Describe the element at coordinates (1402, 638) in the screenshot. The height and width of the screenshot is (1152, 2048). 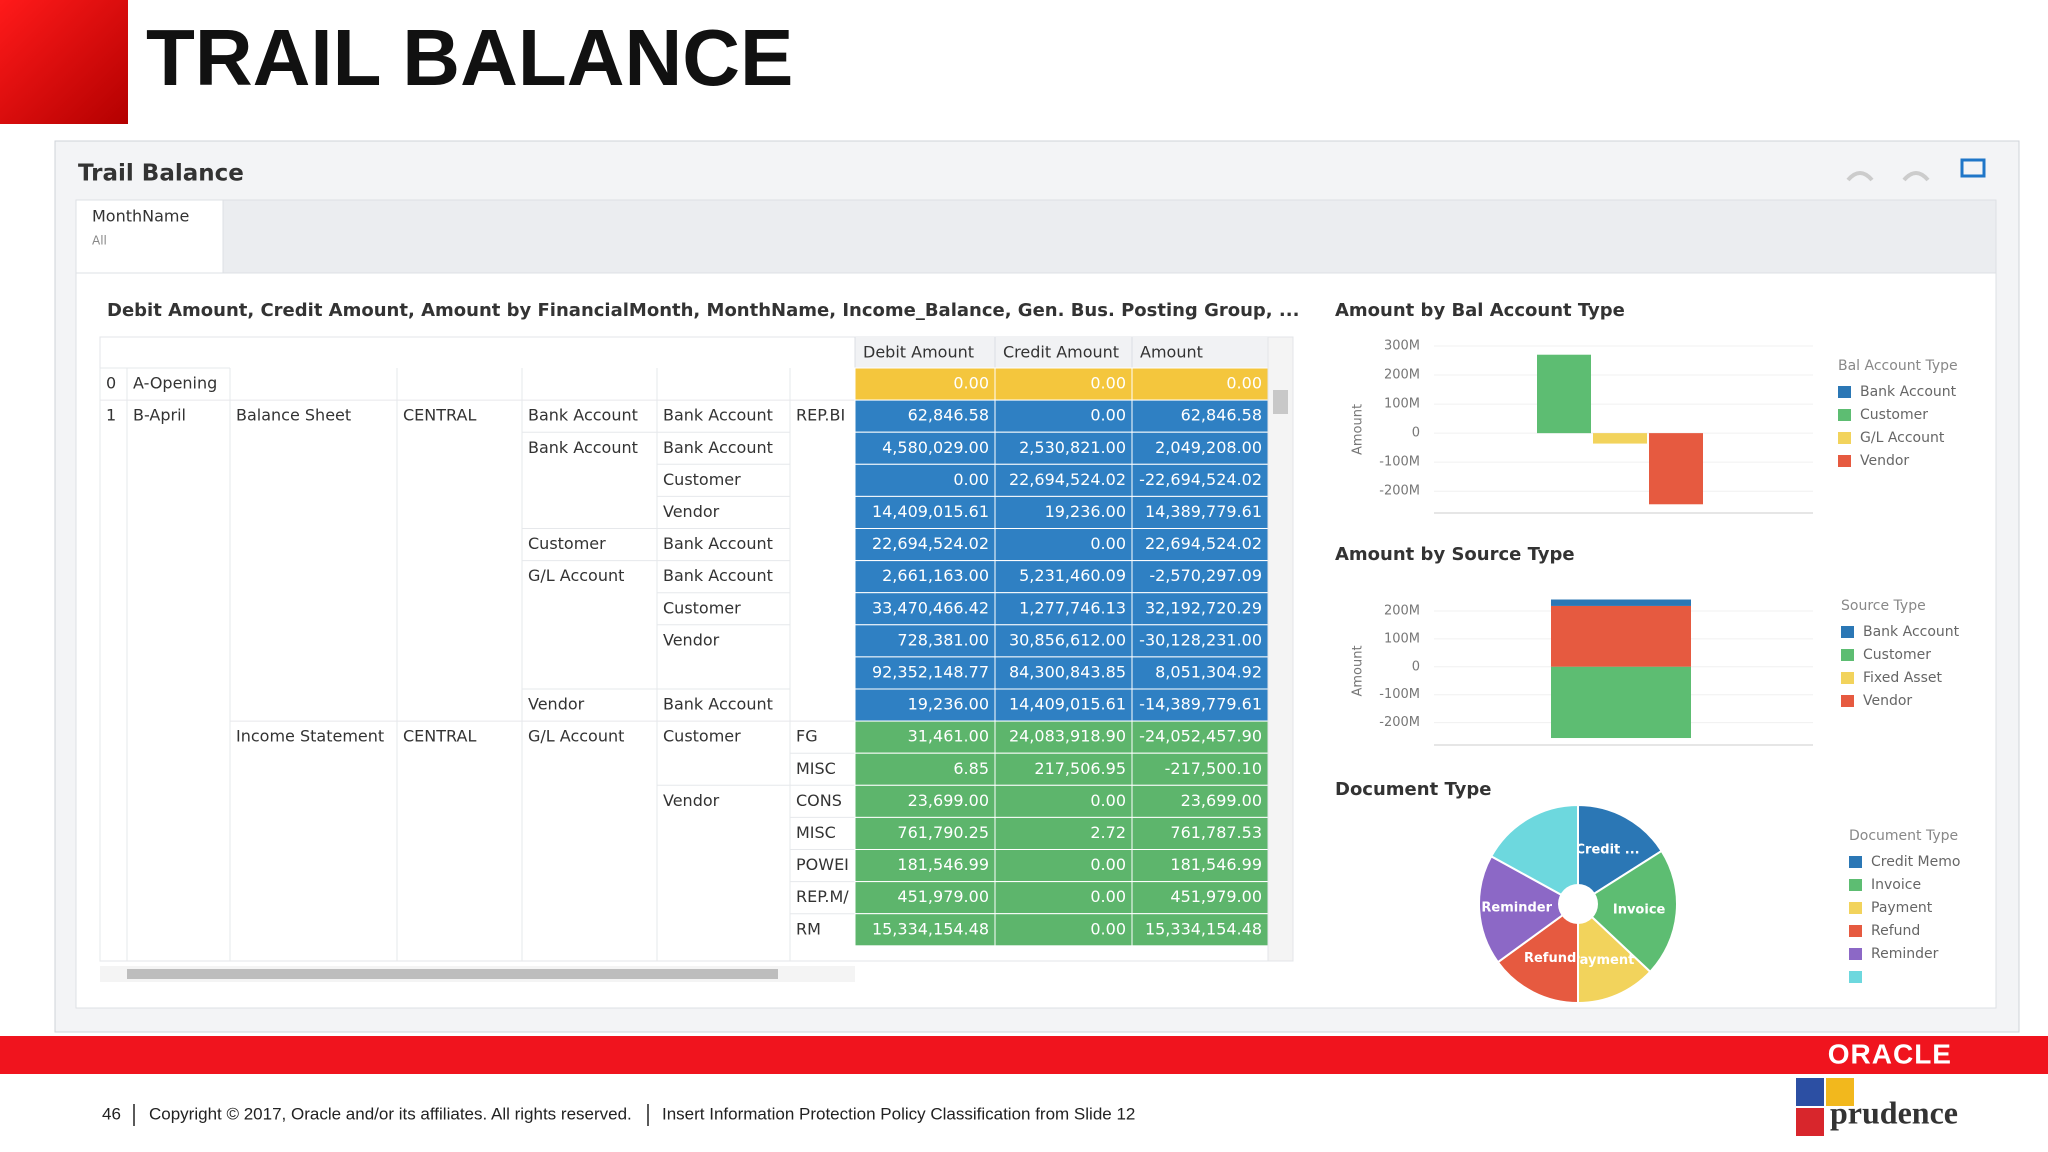
I see `y-tick-label: 100M` at that location.